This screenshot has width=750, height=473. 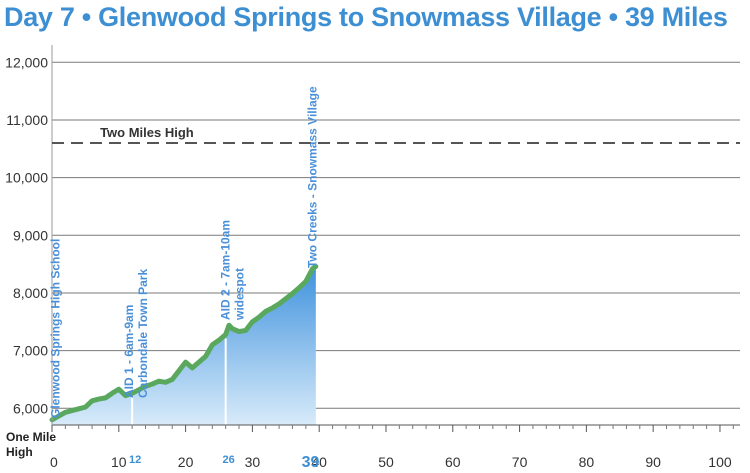 I want to click on x-tick-label: 70, so click(x=520, y=462).